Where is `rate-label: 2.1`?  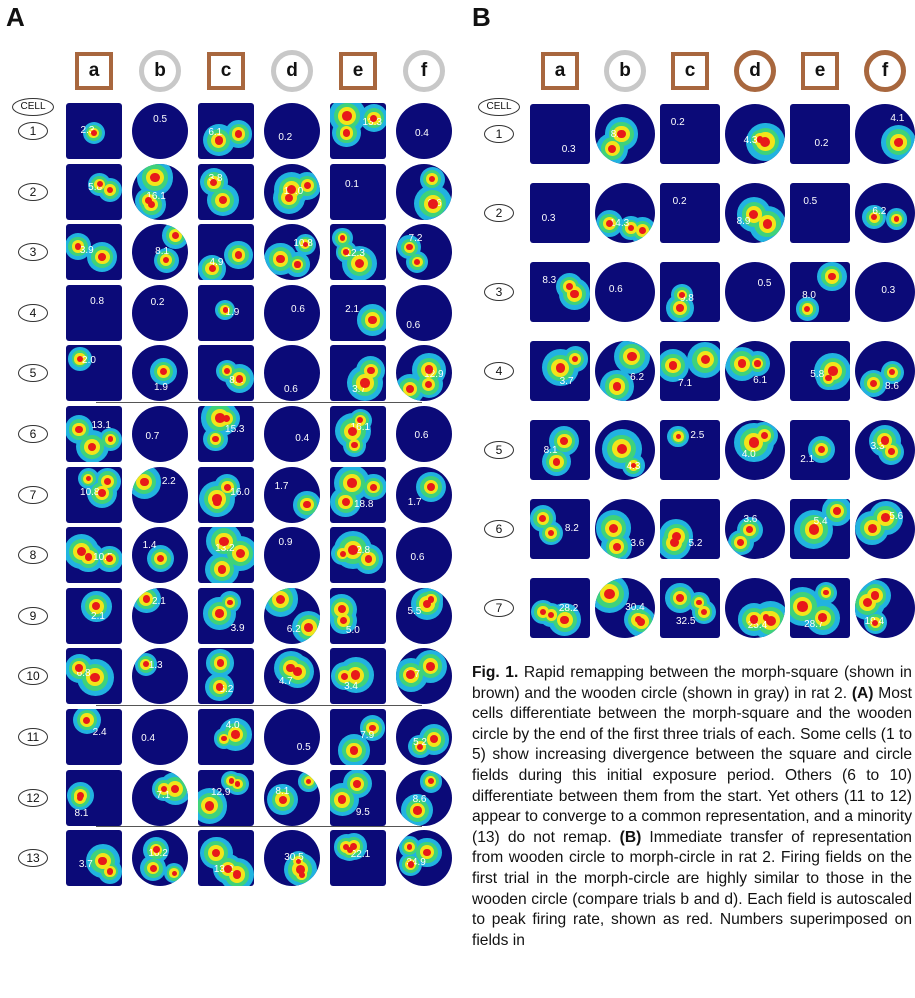
rate-label: 2.1 is located at coordinates (98, 616).